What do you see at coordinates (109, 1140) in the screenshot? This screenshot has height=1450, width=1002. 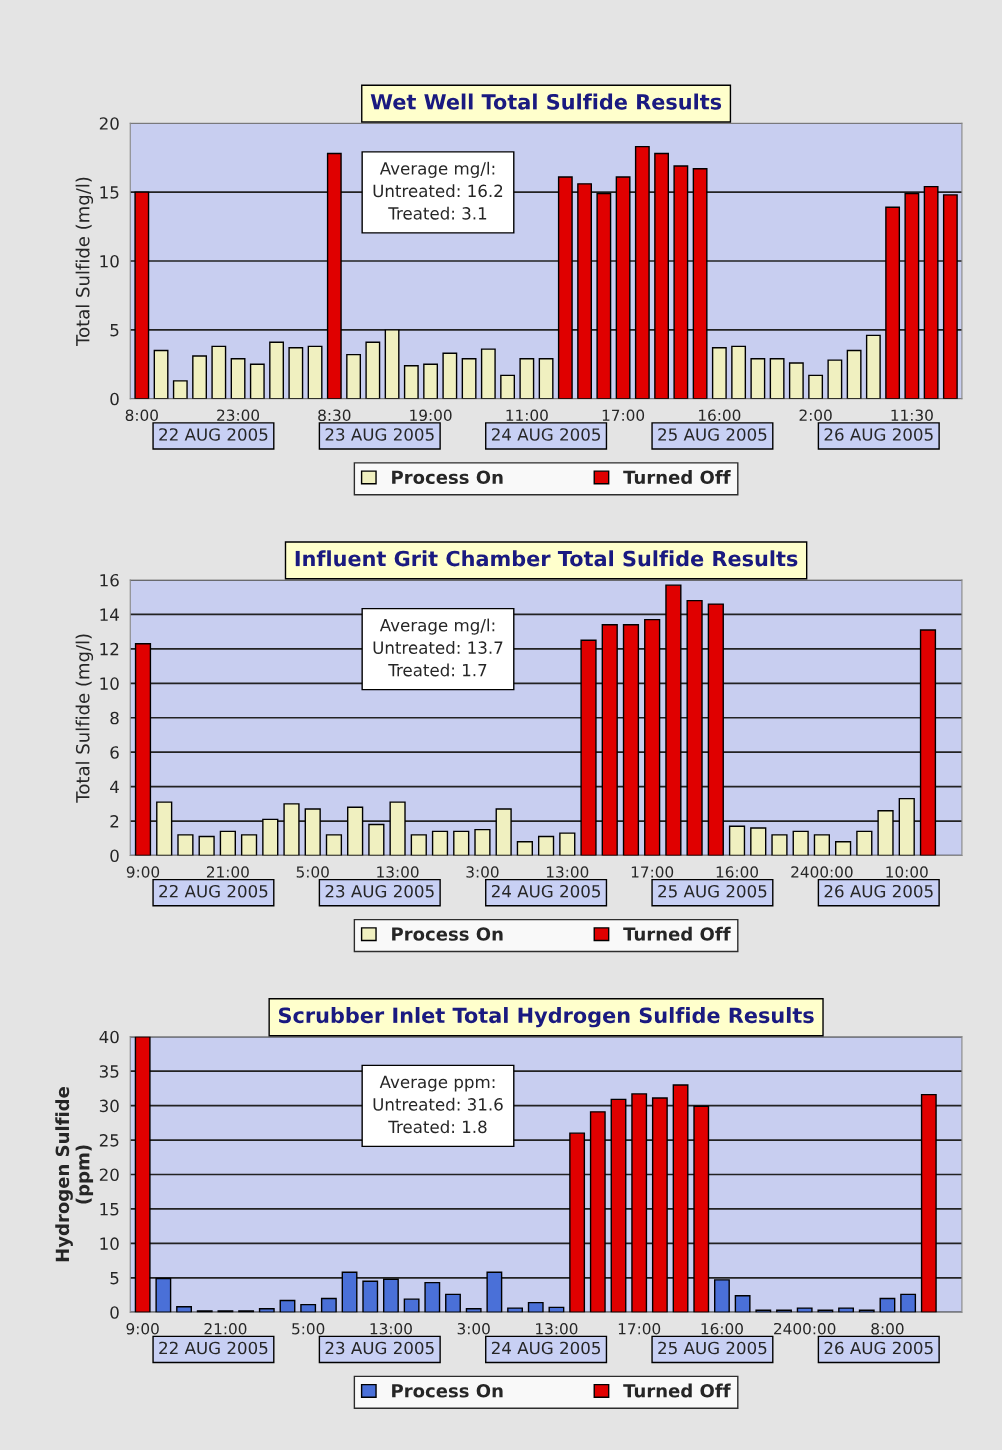 I see `y-tick-label: 25` at bounding box center [109, 1140].